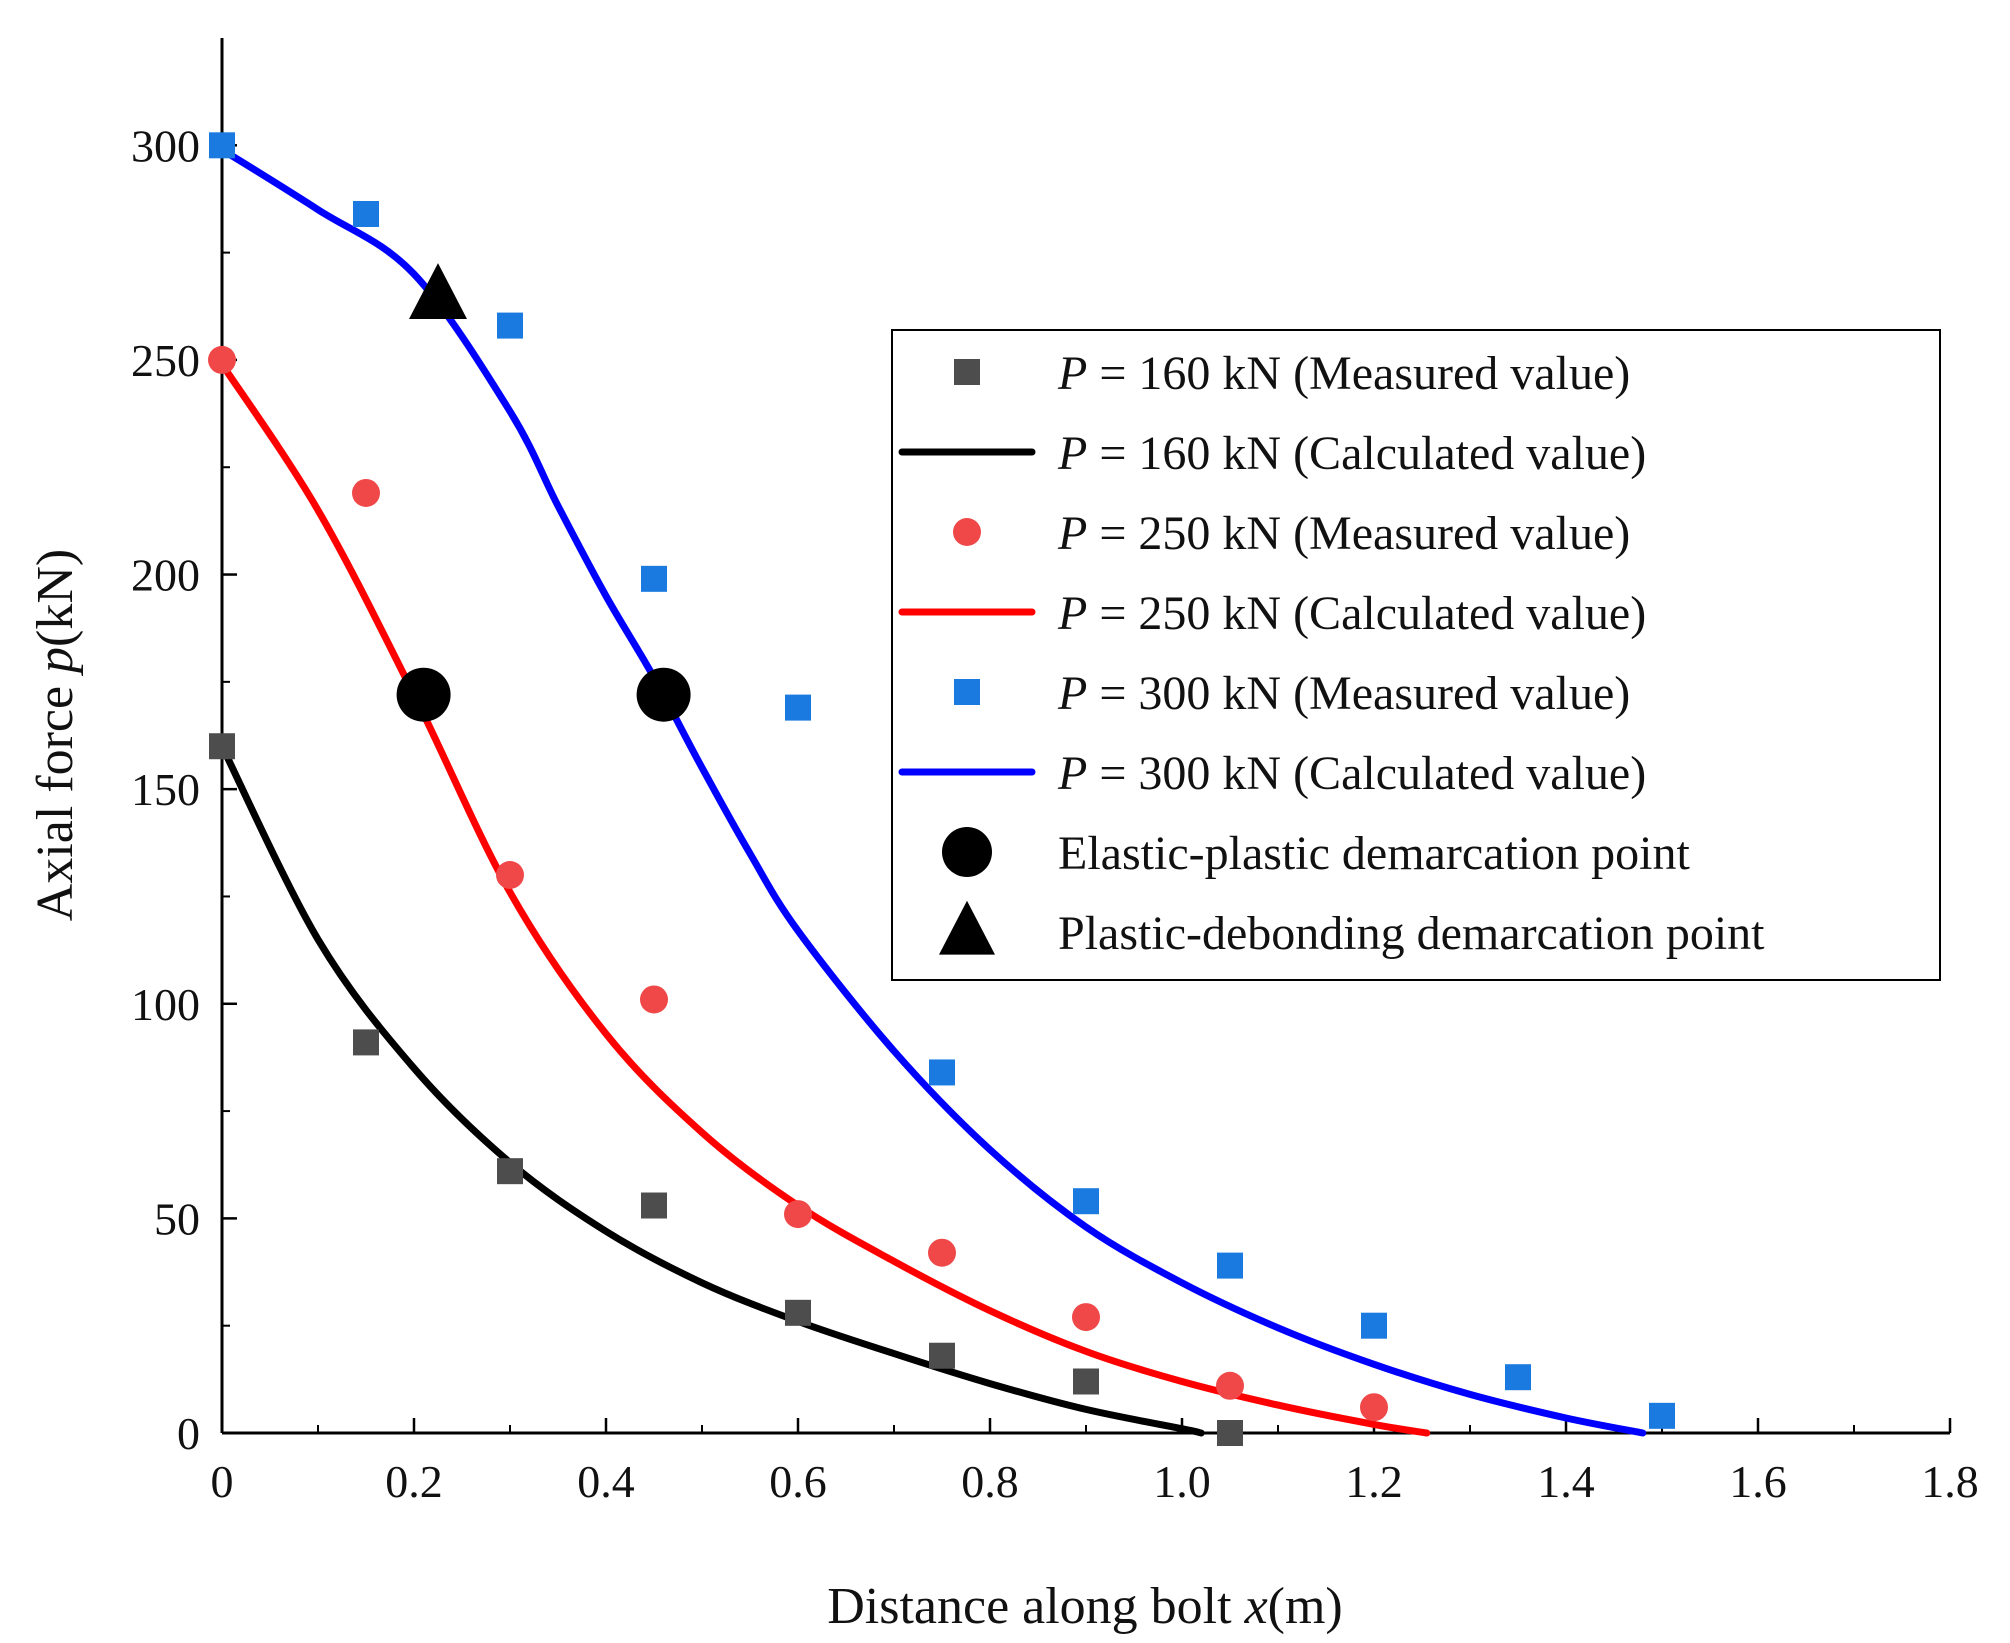 This screenshot has height=1643, width=2010. What do you see at coordinates (1411, 933) in the screenshot?
I see `legend-label: Plastic-debonding demarcation point` at bounding box center [1411, 933].